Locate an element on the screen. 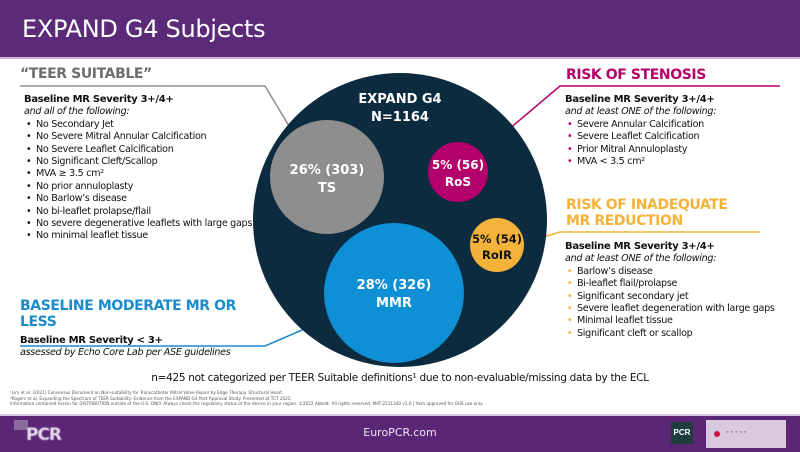 The image size is (800, 452). footer-bar: PCR EuroPCR.com PCR ▪▪▪▪▪ is located at coordinates (400, 433).